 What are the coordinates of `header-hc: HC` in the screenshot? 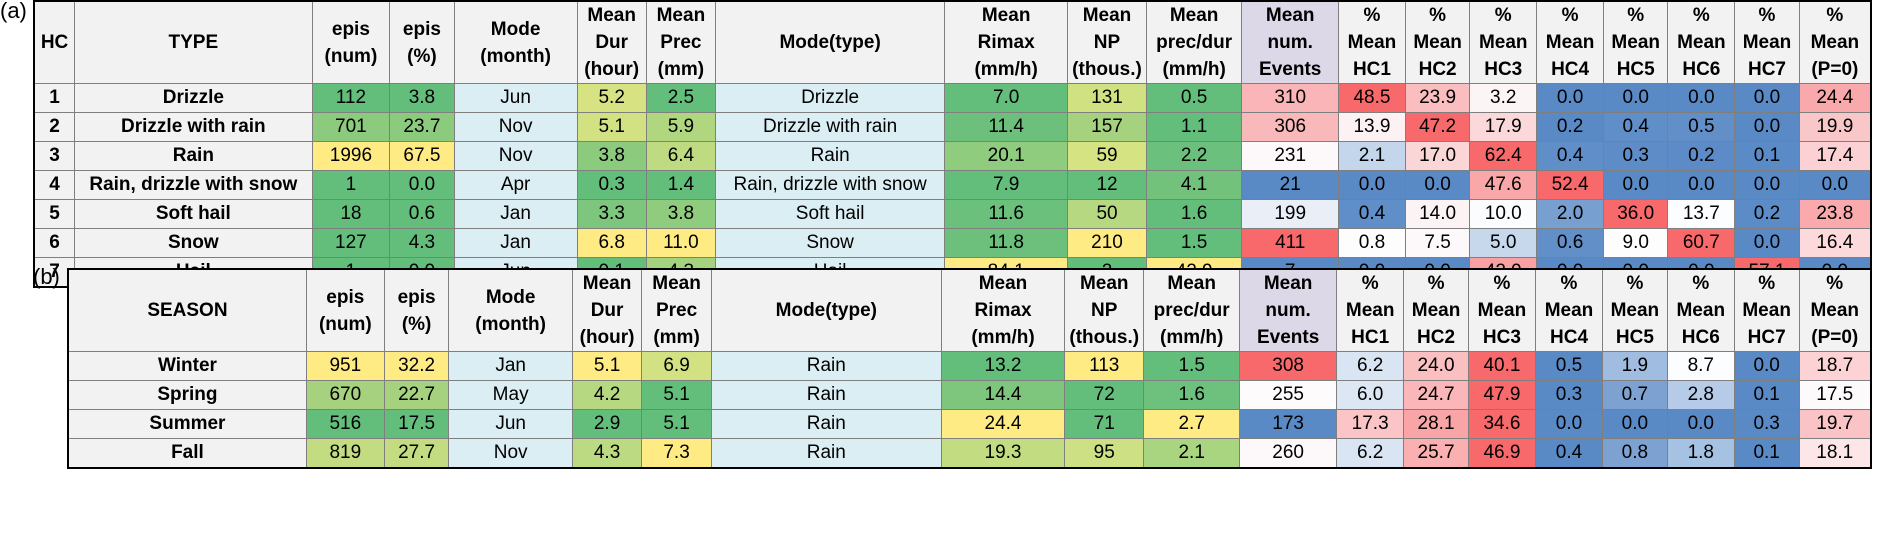 It's located at (54, 42).